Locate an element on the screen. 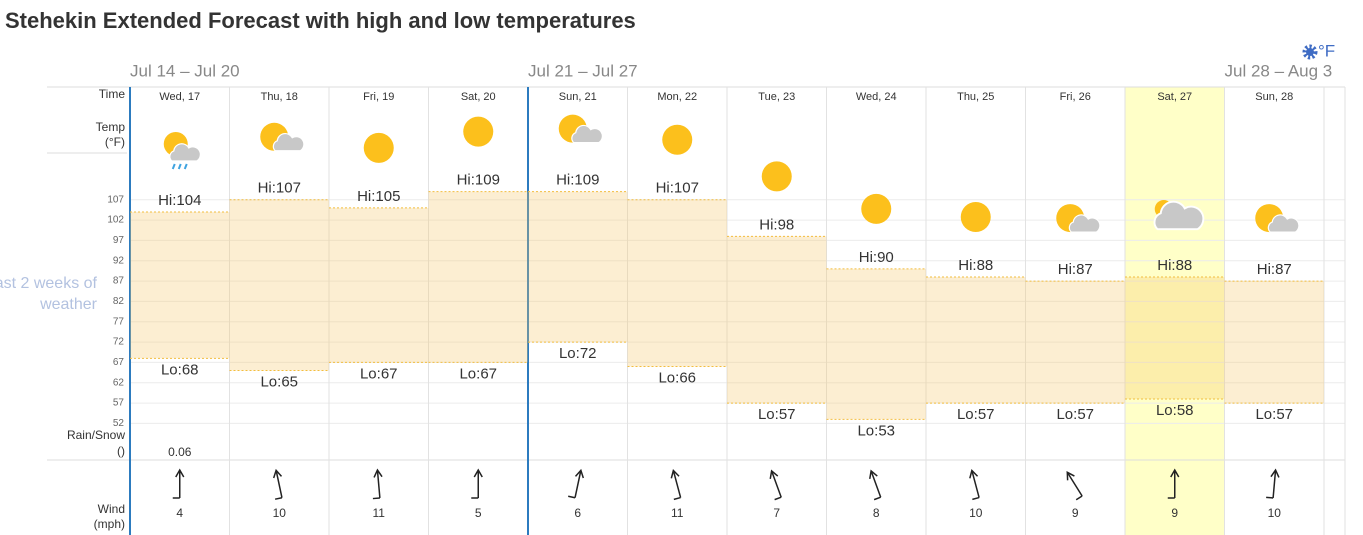 The width and height of the screenshot is (1363, 535). low-label: Lo:72 is located at coordinates (578, 353).